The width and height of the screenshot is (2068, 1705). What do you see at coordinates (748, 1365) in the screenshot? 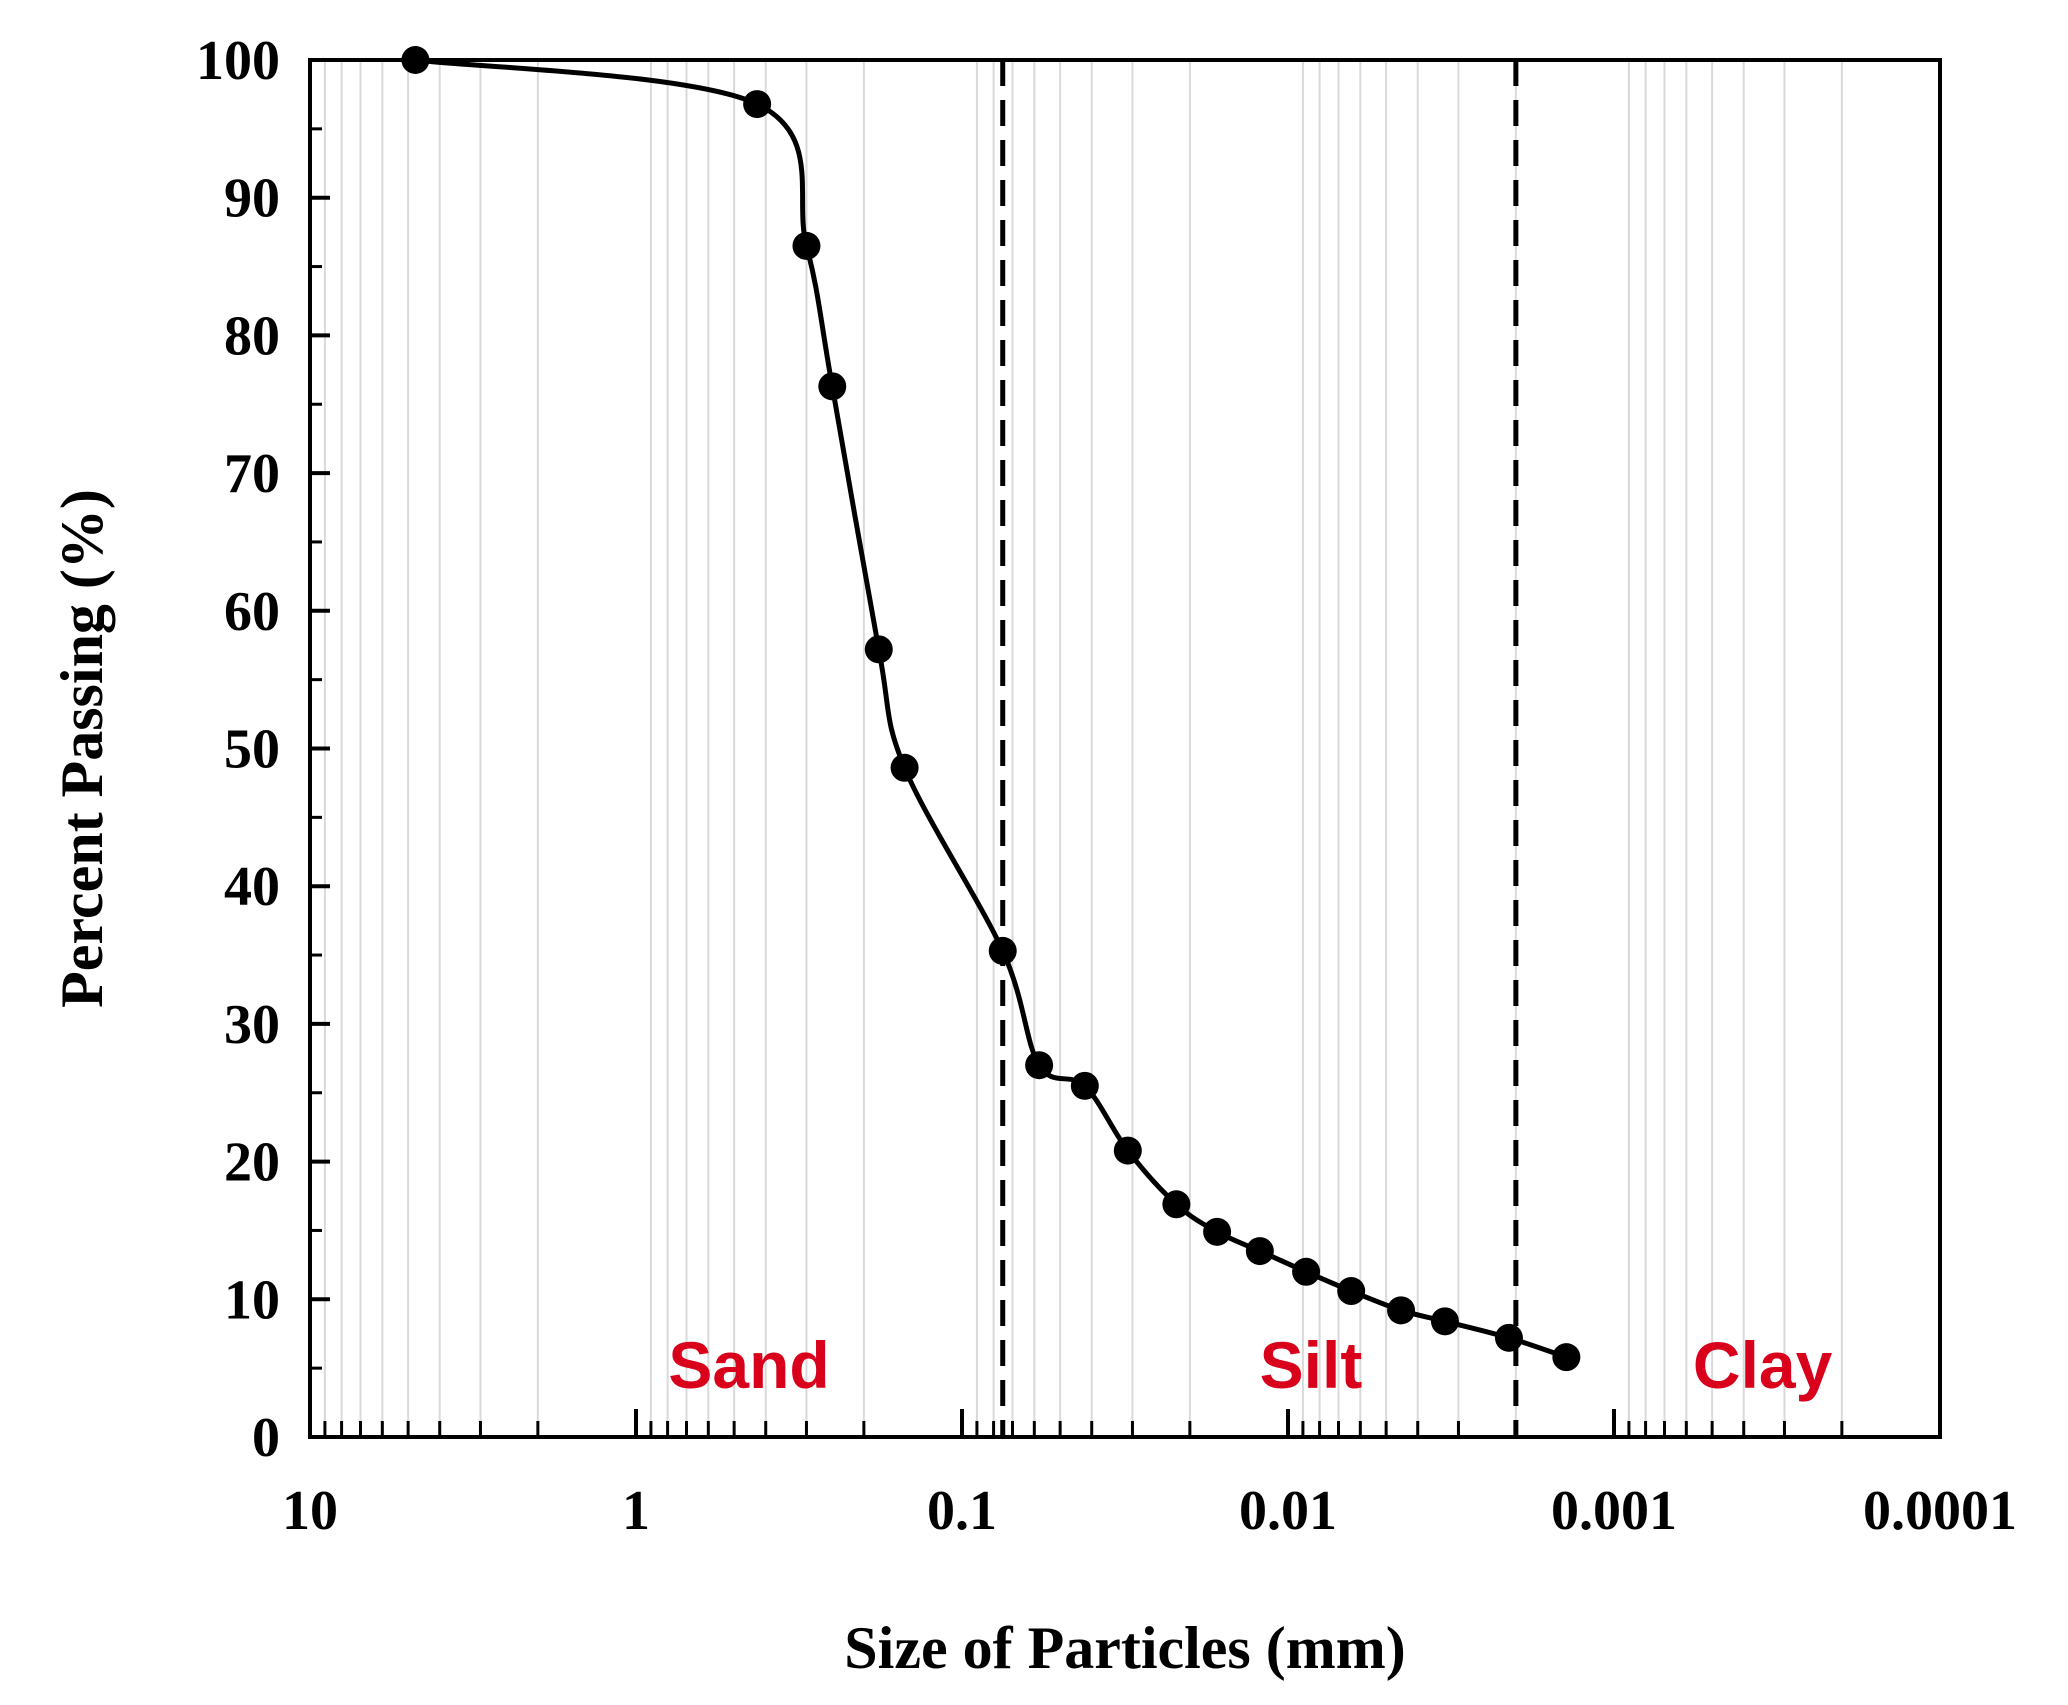
I see `zone-label-sand: Sand` at bounding box center [748, 1365].